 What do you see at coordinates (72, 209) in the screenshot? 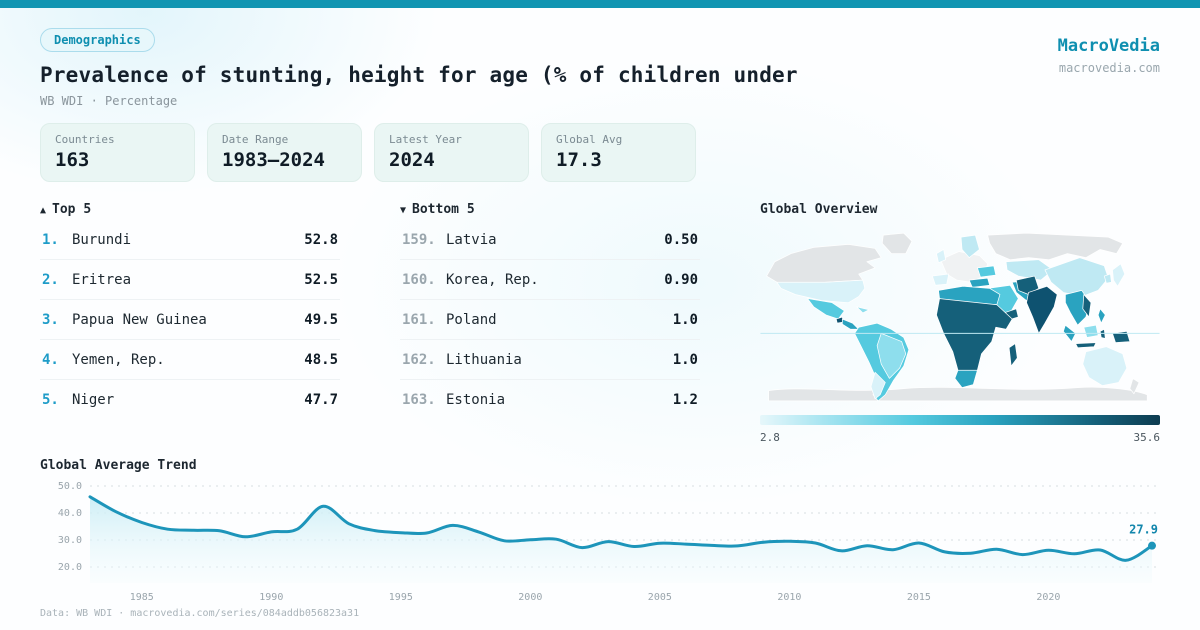
I see `top5-title: Top 5` at bounding box center [72, 209].